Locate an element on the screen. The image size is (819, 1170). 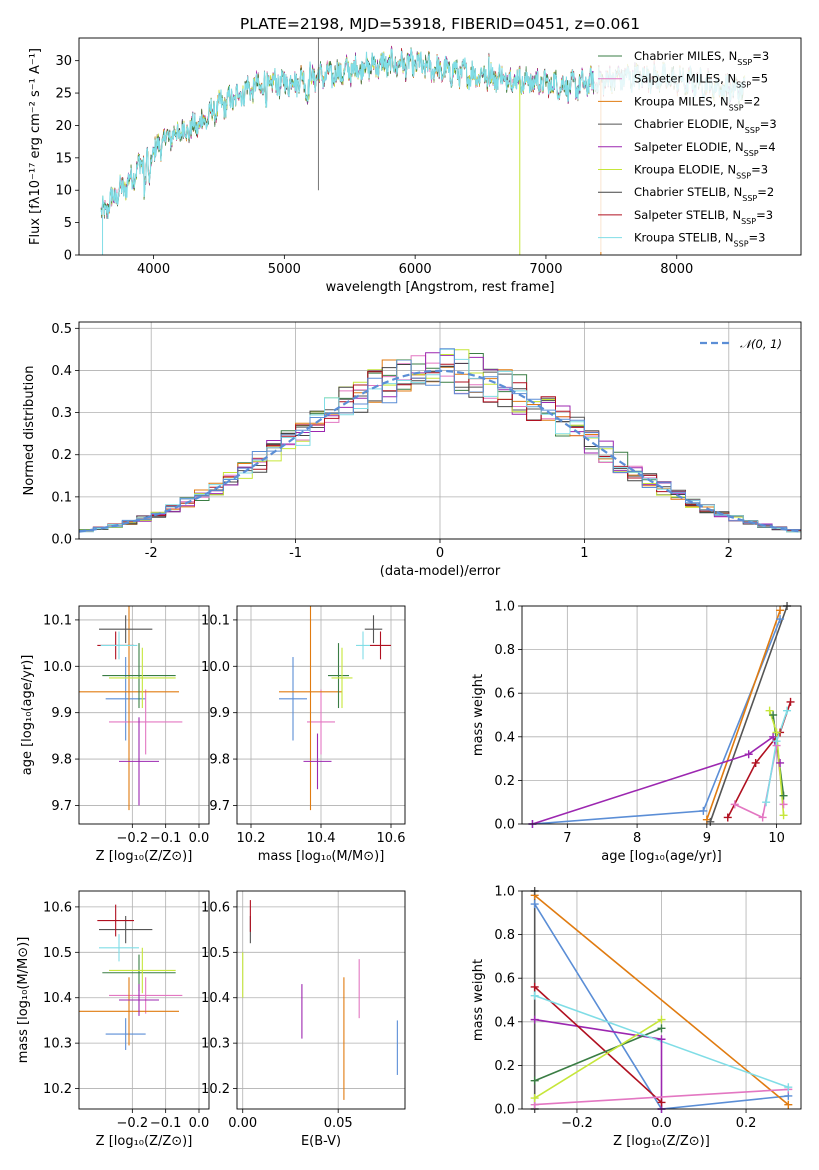
x-tick-label: 0.2 is located at coordinates (746, 1123).